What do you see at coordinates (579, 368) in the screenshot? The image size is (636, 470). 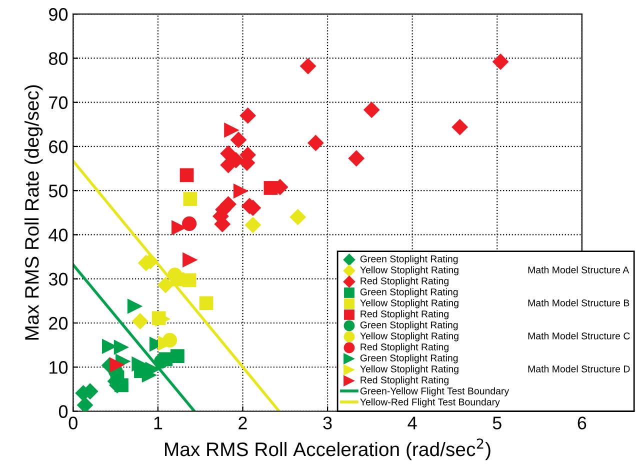 I see `annotation: Math Model Structure D` at bounding box center [579, 368].